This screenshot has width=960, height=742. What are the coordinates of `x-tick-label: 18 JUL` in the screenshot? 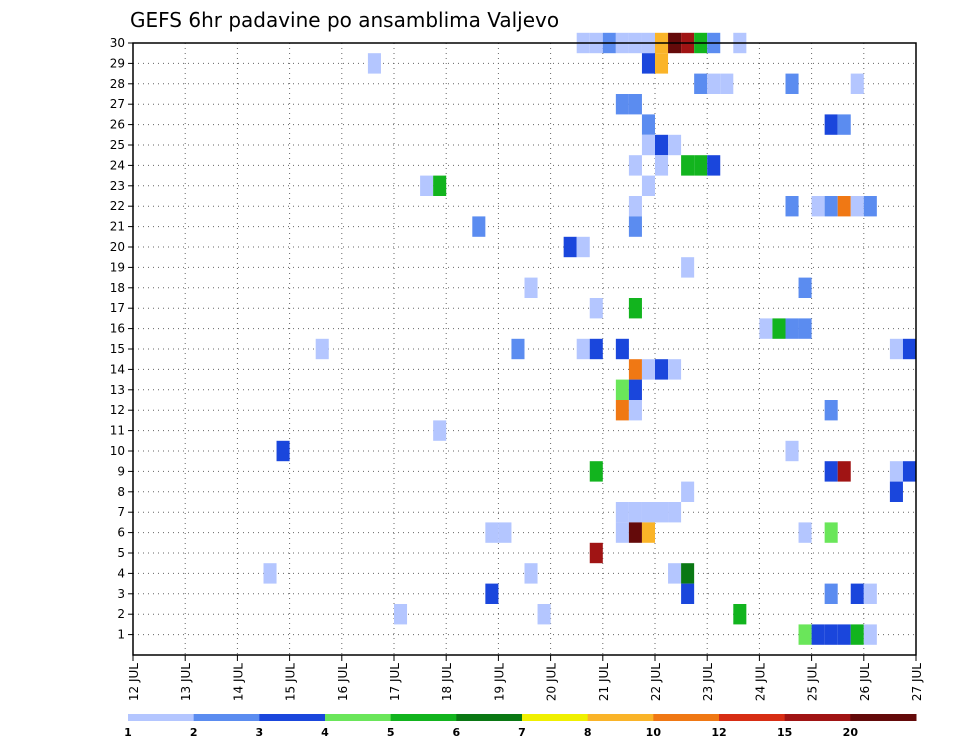 It's located at (447, 682).